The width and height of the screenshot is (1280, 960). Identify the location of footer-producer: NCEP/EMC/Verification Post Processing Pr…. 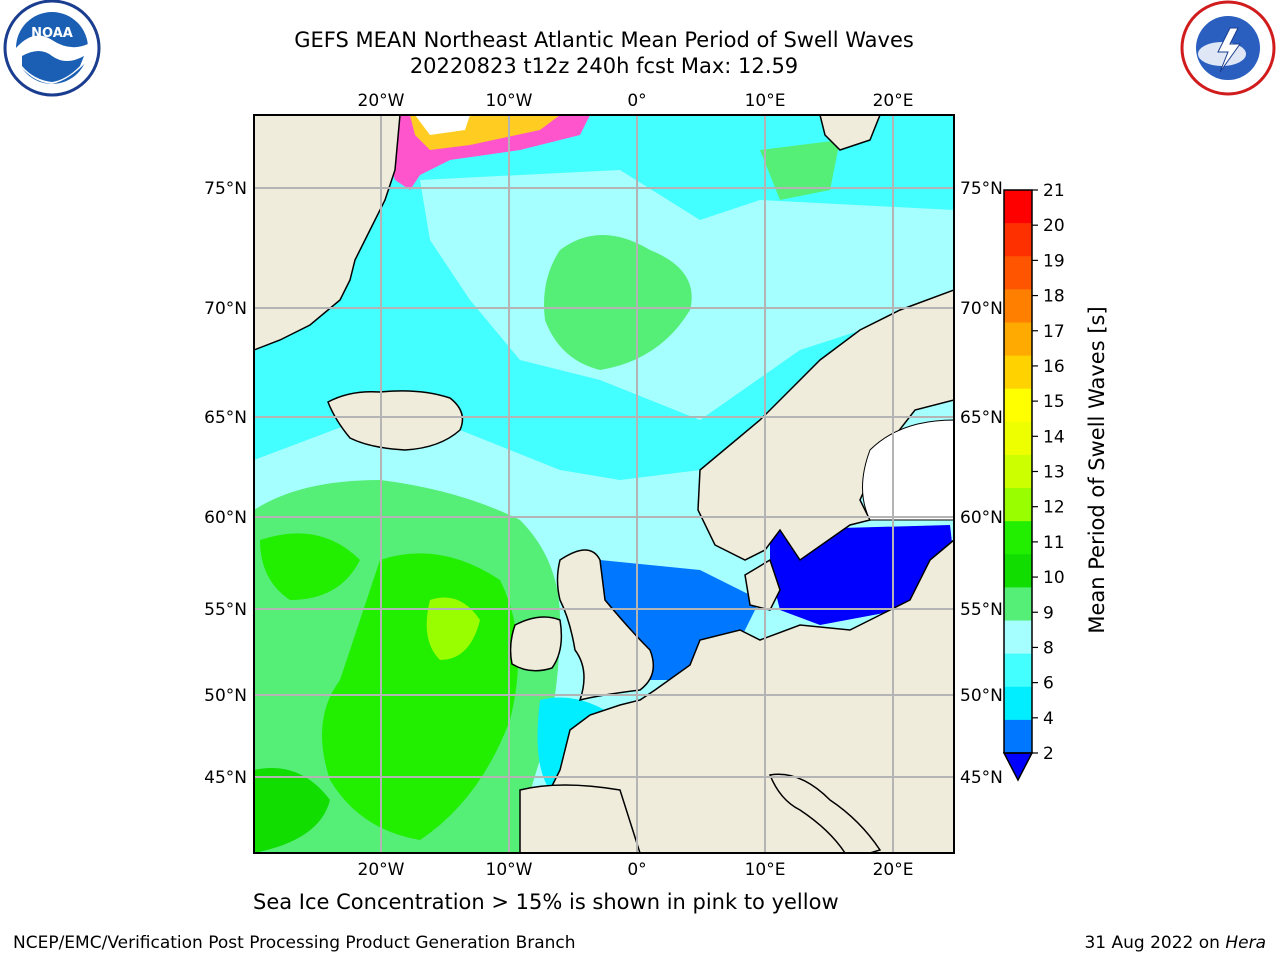
(294, 943).